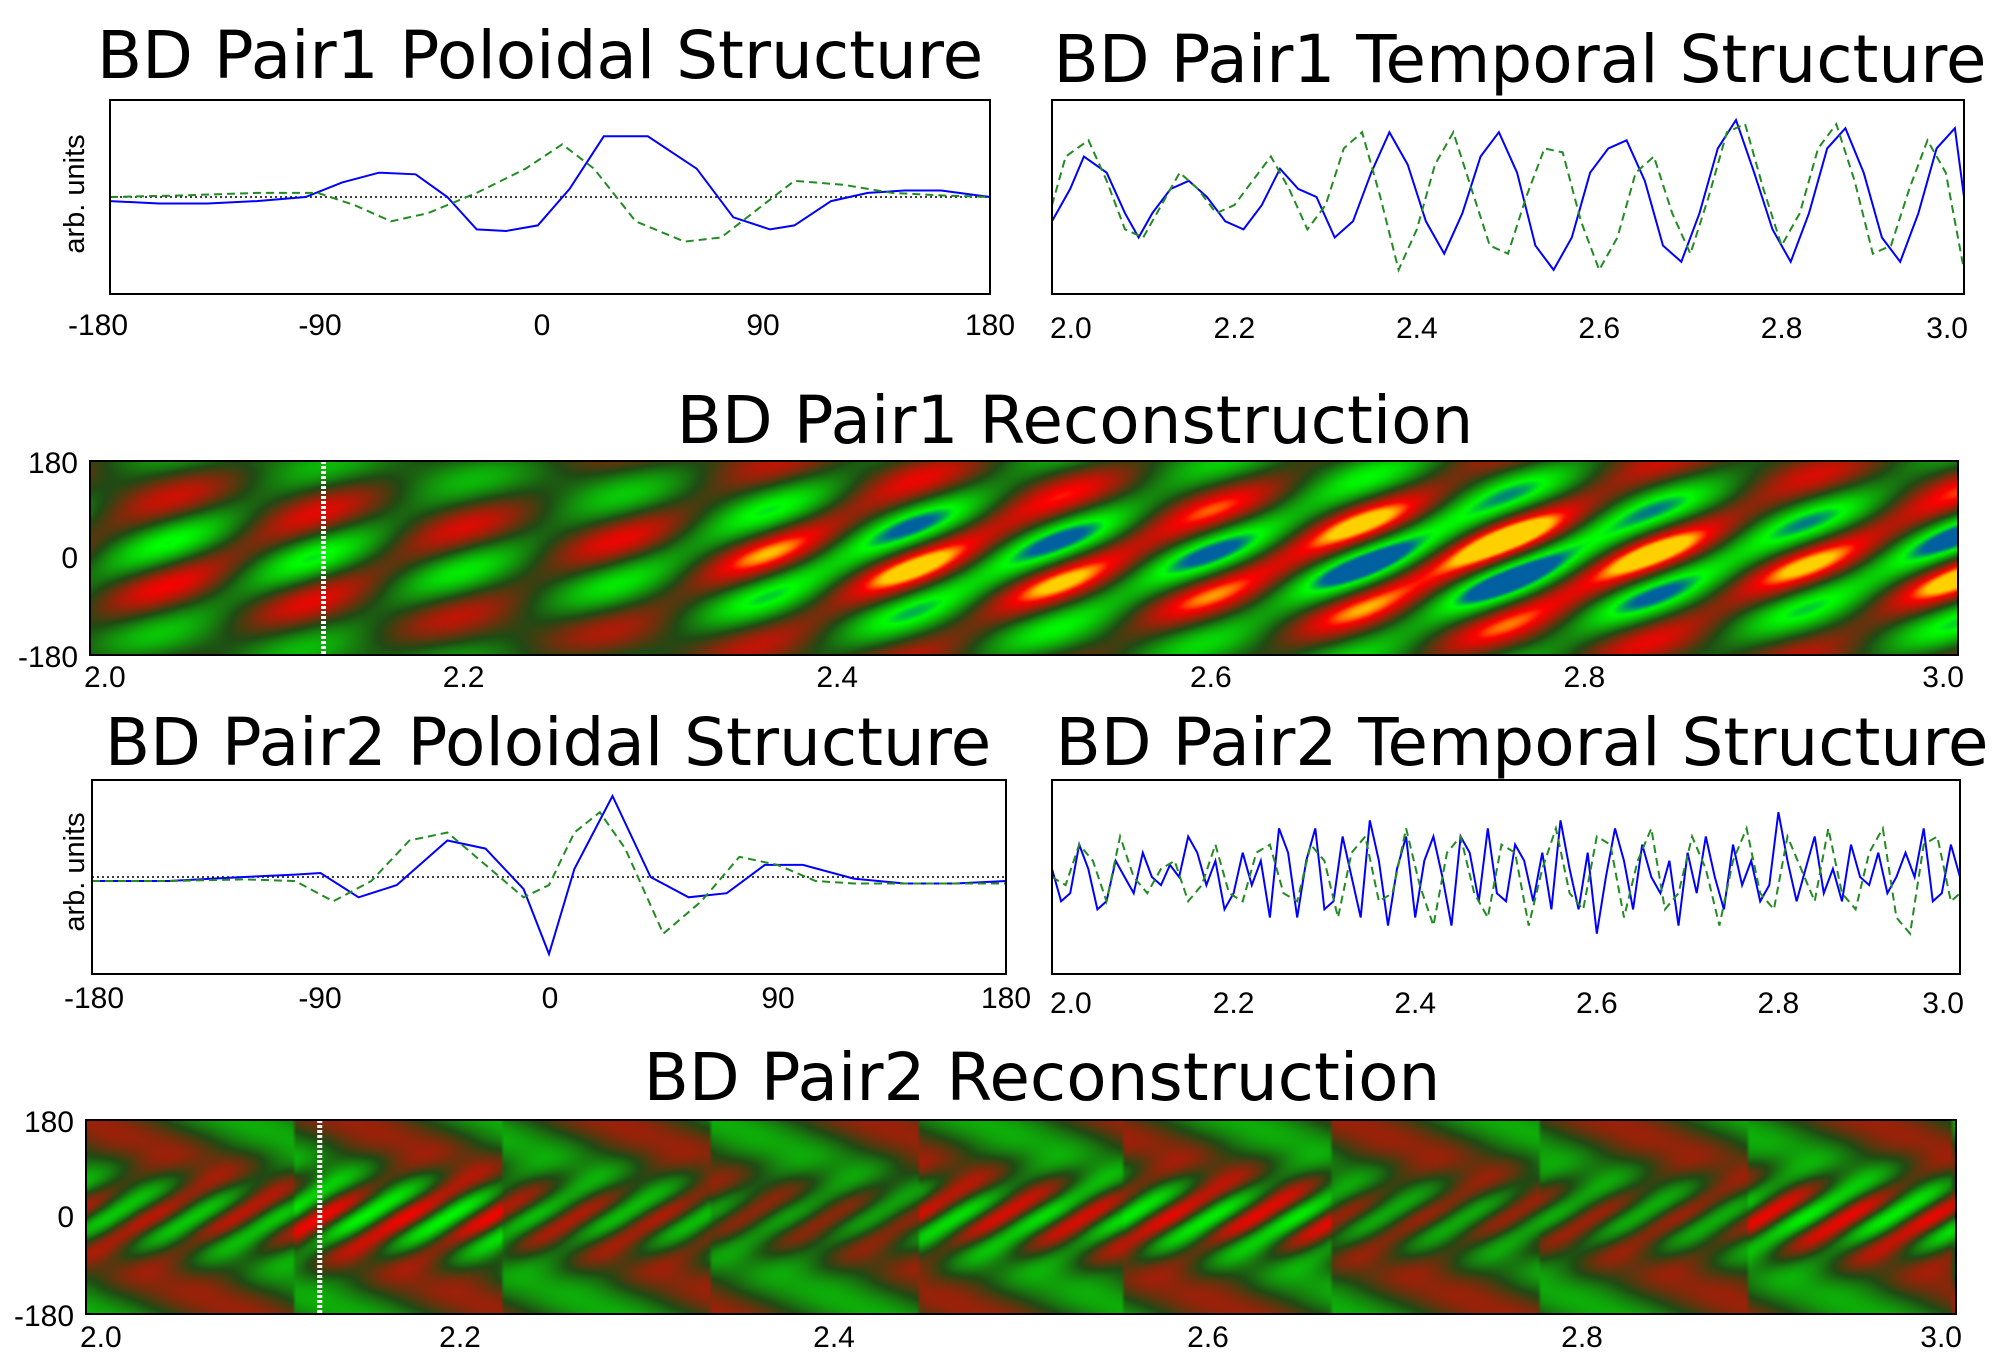 This screenshot has height=1364, width=2000. I want to click on title-pair2-poloidal: BD Pair2 Poloidal Structure, so click(548, 742).